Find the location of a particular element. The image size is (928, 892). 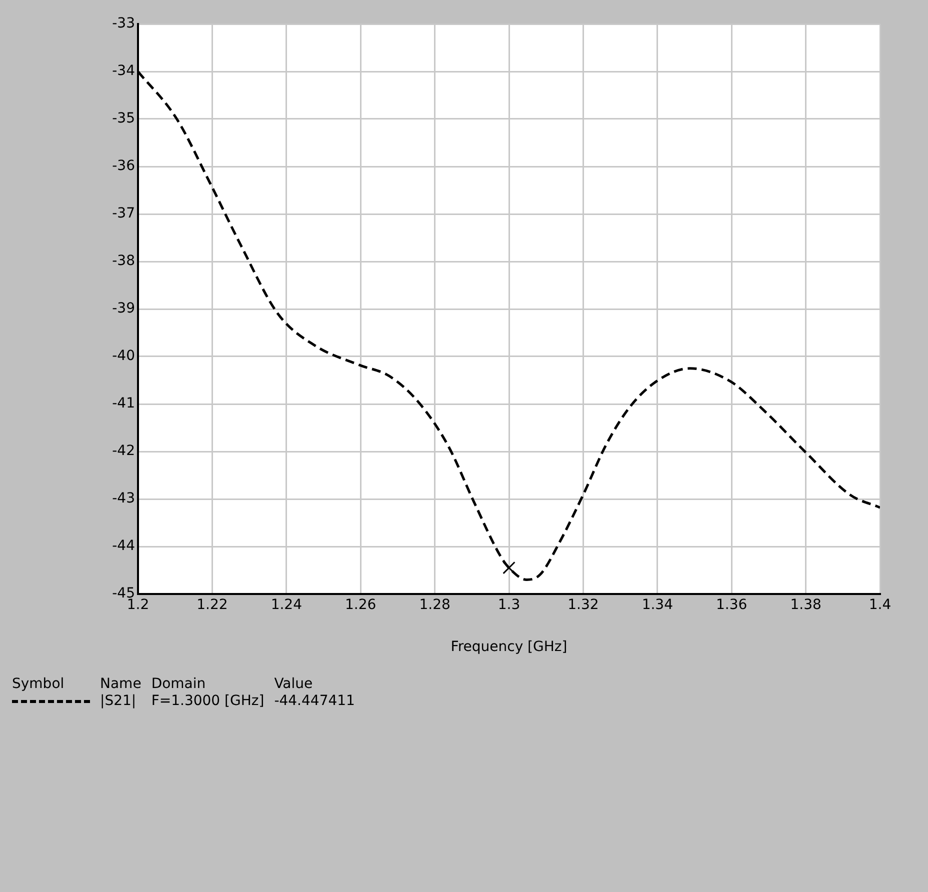

y-tick-label: -42 is located at coordinates (123, 451).